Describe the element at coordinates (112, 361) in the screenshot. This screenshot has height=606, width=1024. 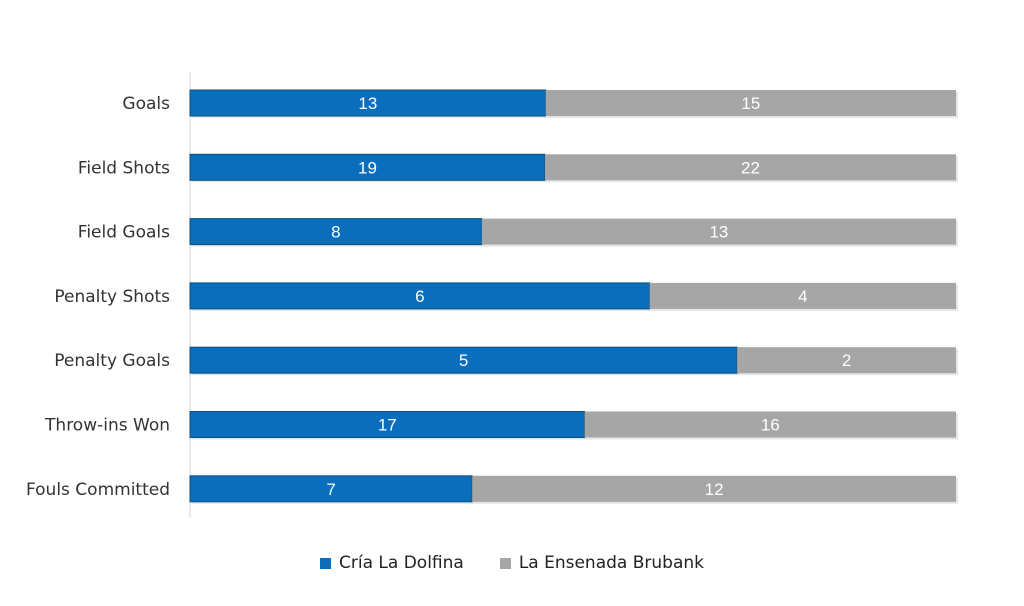
I see `category-label: Penalty Goals` at that location.